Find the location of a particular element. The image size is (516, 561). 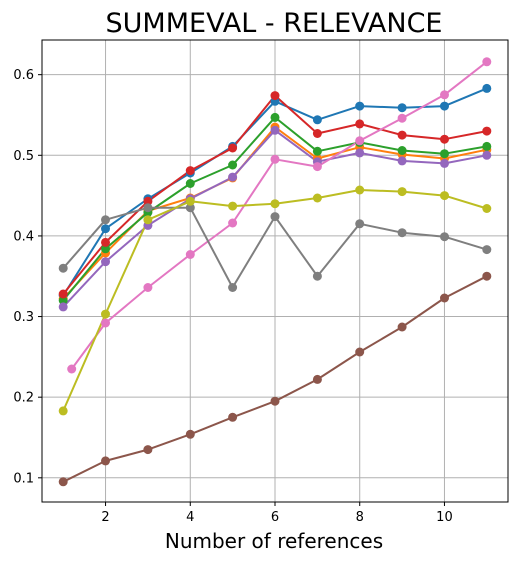

chart-title: SUMMEVAL - RELEVANCE is located at coordinates (274, 23).